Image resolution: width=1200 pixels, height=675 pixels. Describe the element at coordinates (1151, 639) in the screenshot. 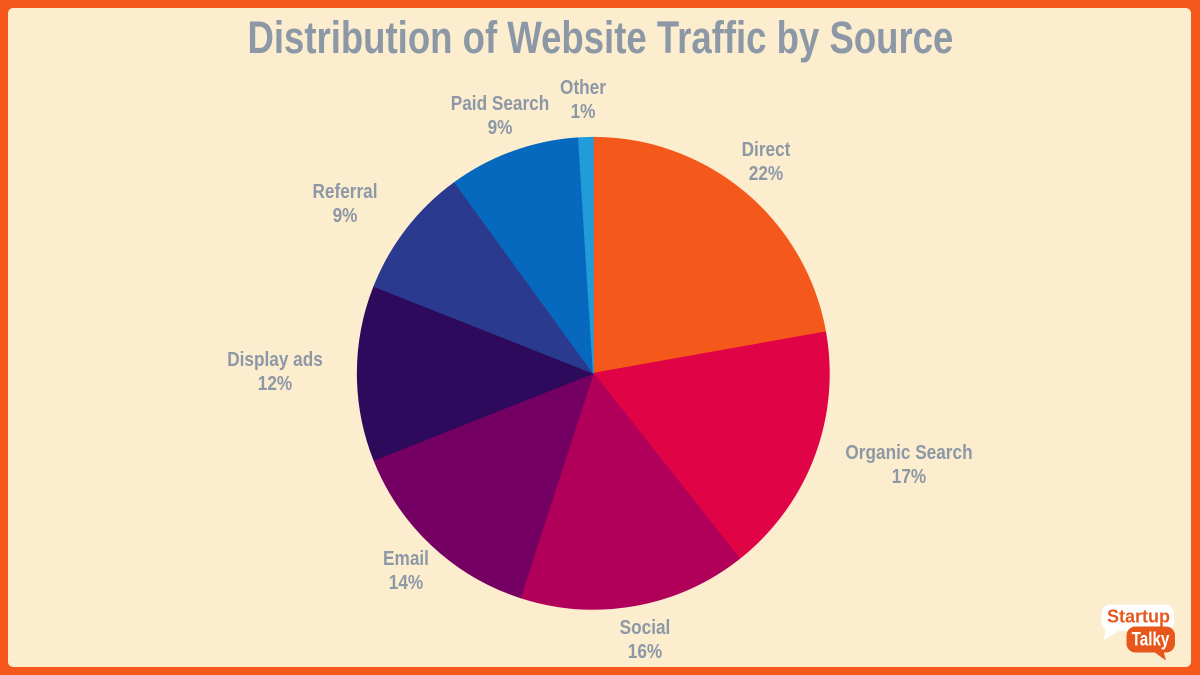

I see `svg-text: Talky` at that location.